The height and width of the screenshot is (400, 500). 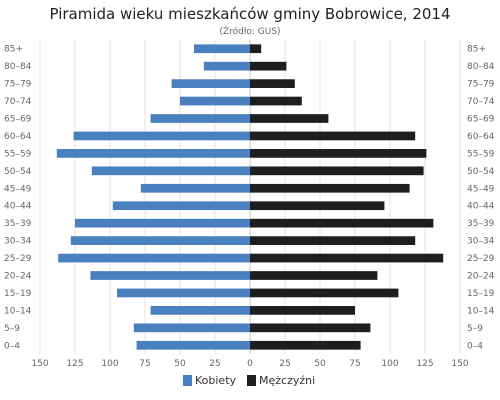 I want to click on category-label-right: 5–9, so click(x=475, y=329).